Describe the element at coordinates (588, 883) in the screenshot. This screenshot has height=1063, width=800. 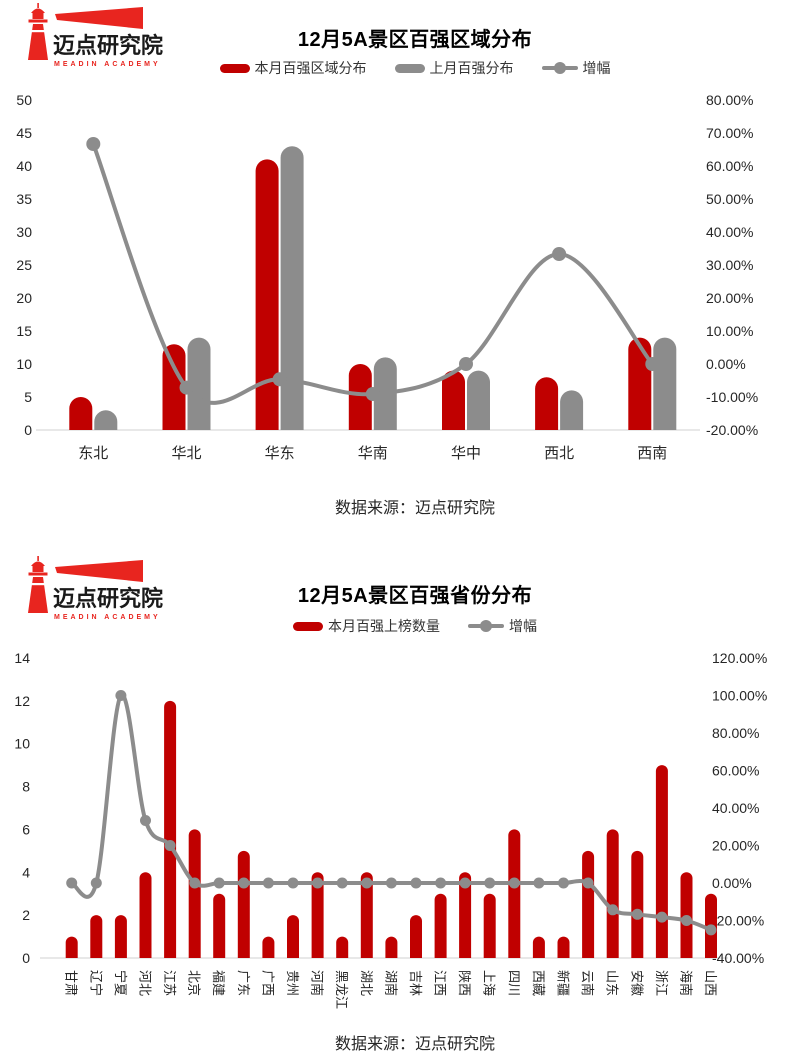
I see `line-marker-云南` at that location.